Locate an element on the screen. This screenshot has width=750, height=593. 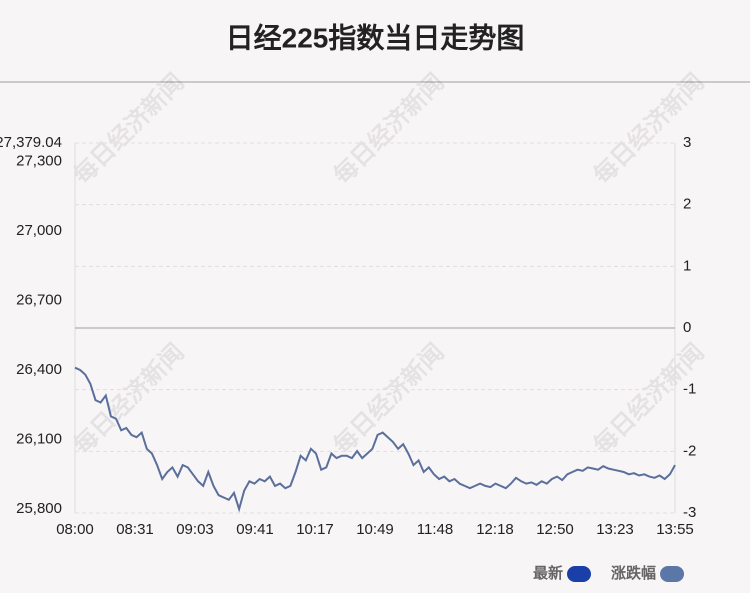
y2-tick-label: -2 is located at coordinates (689, 450).